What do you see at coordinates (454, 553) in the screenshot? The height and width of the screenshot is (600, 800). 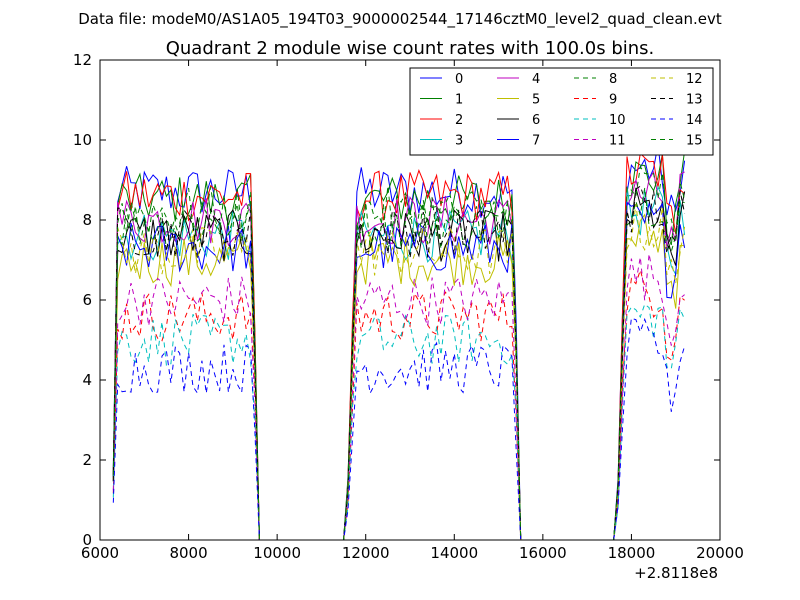 I see `x-tick-label: 14000` at bounding box center [454, 553].